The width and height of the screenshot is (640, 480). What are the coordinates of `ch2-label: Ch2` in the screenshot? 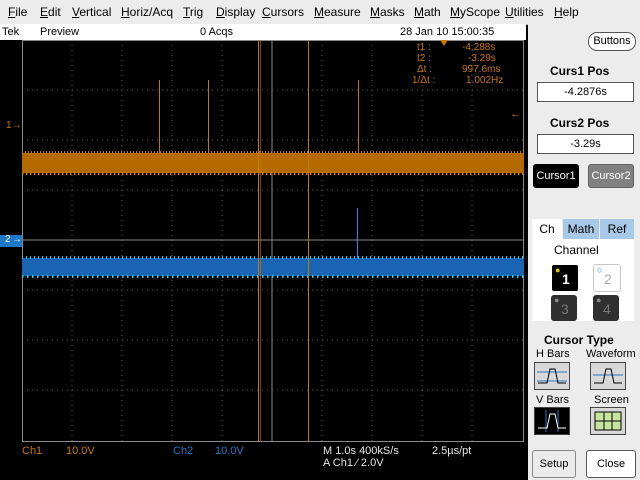 It's located at (183, 451).